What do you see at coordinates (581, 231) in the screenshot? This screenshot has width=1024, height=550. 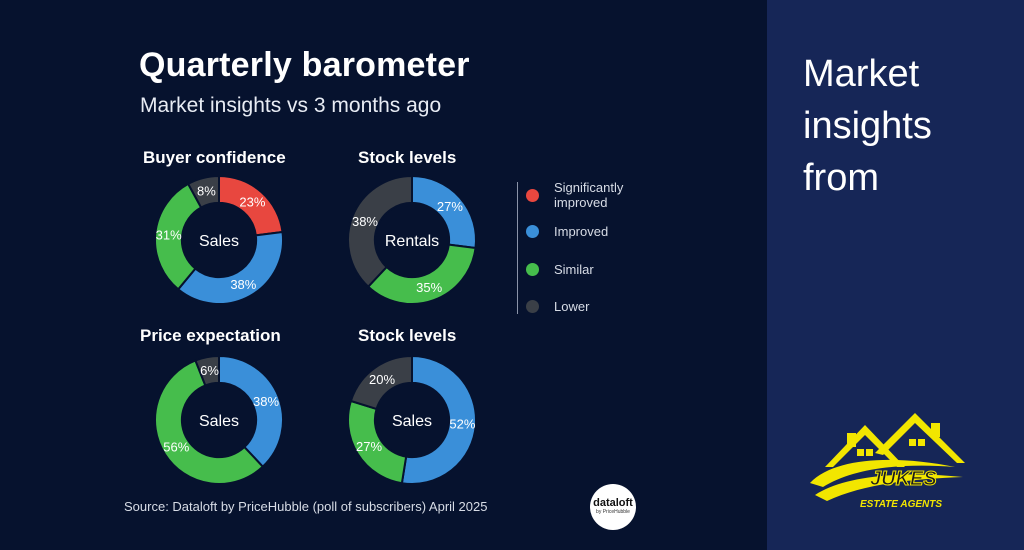 I see `legend-label: Improved` at bounding box center [581, 231].